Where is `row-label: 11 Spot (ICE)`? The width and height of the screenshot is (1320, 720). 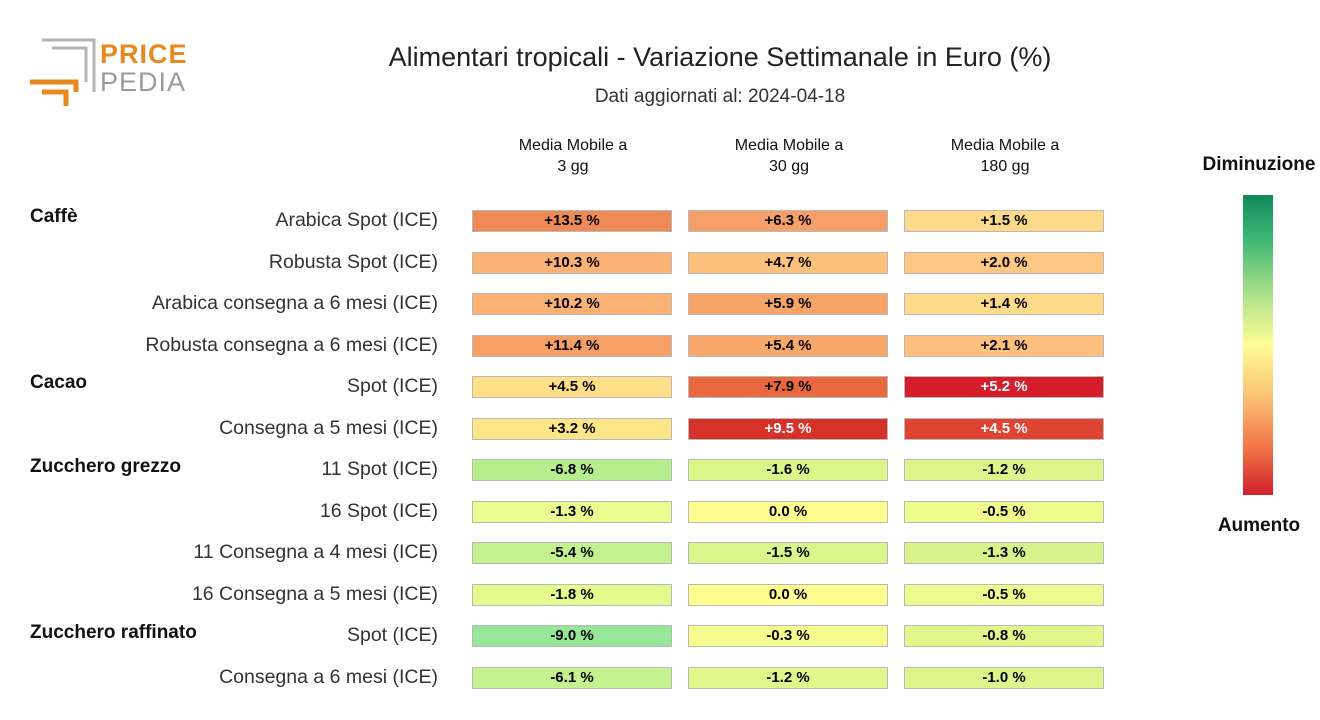
row-label: 11 Spot (ICE) is located at coordinates (379, 469).